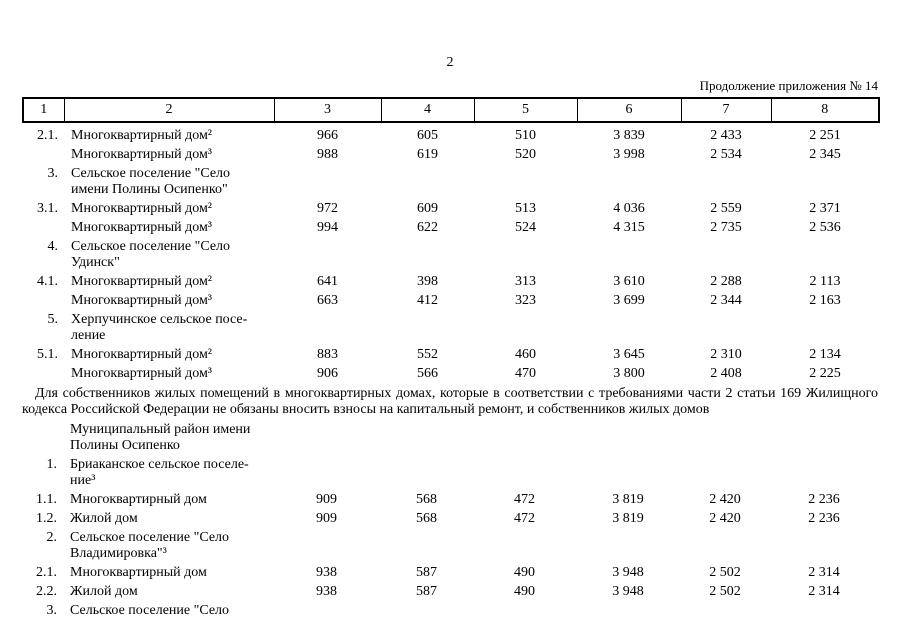  I want to click on row-number-cell: 1., so click(52, 464).